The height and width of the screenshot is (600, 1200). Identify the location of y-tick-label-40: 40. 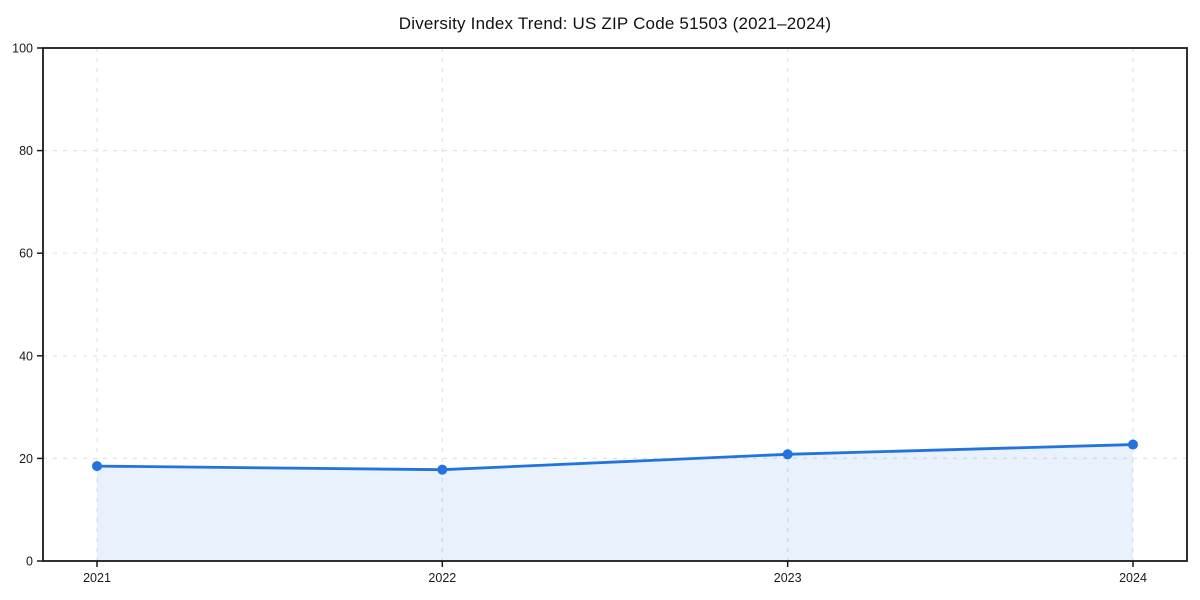
(26, 356).